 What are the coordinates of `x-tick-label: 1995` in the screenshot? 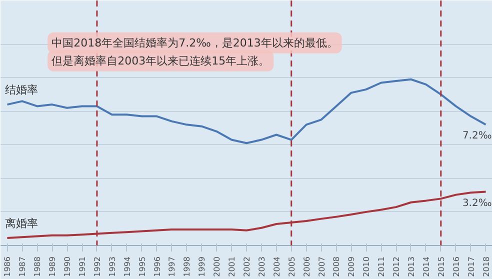 It's located at (142, 266).